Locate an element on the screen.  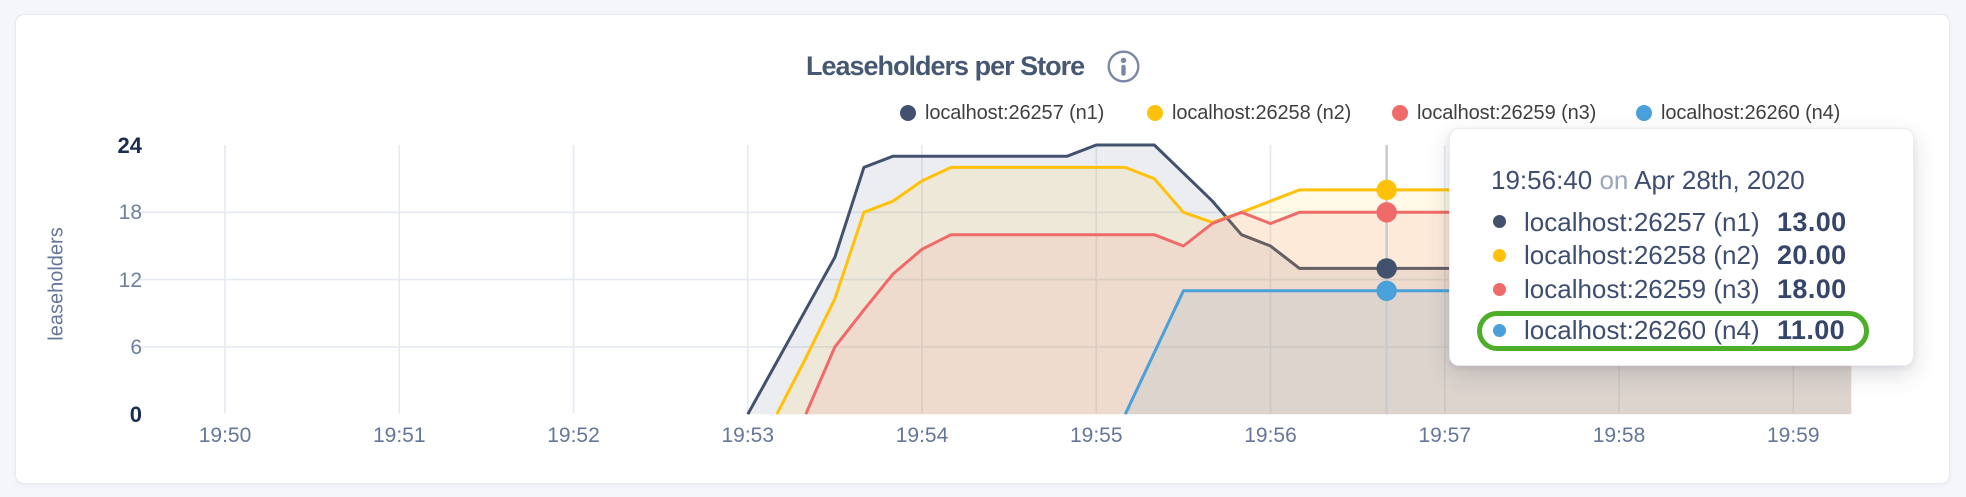
legend-label: localhost:26258 (n2) is located at coordinates (1262, 112).